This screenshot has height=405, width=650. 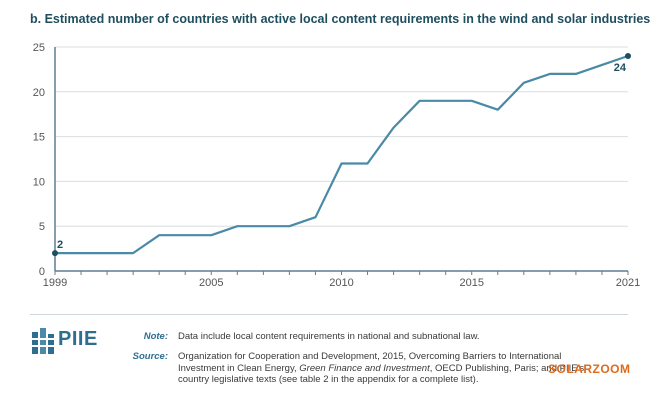 What do you see at coordinates (55, 283) in the screenshot?
I see `x-tick-label-0: 1999` at bounding box center [55, 283].